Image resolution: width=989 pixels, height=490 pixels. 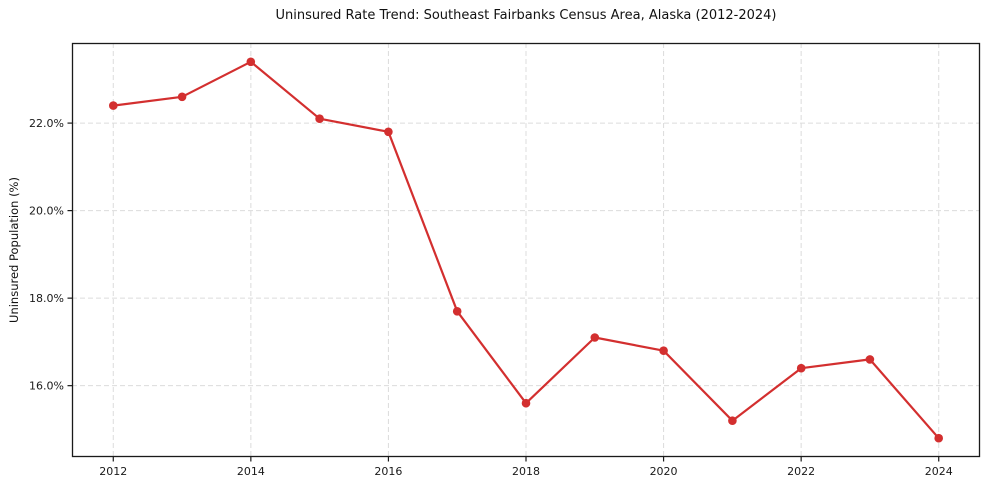 I want to click on x-tick-label: 2014, so click(x=251, y=471).